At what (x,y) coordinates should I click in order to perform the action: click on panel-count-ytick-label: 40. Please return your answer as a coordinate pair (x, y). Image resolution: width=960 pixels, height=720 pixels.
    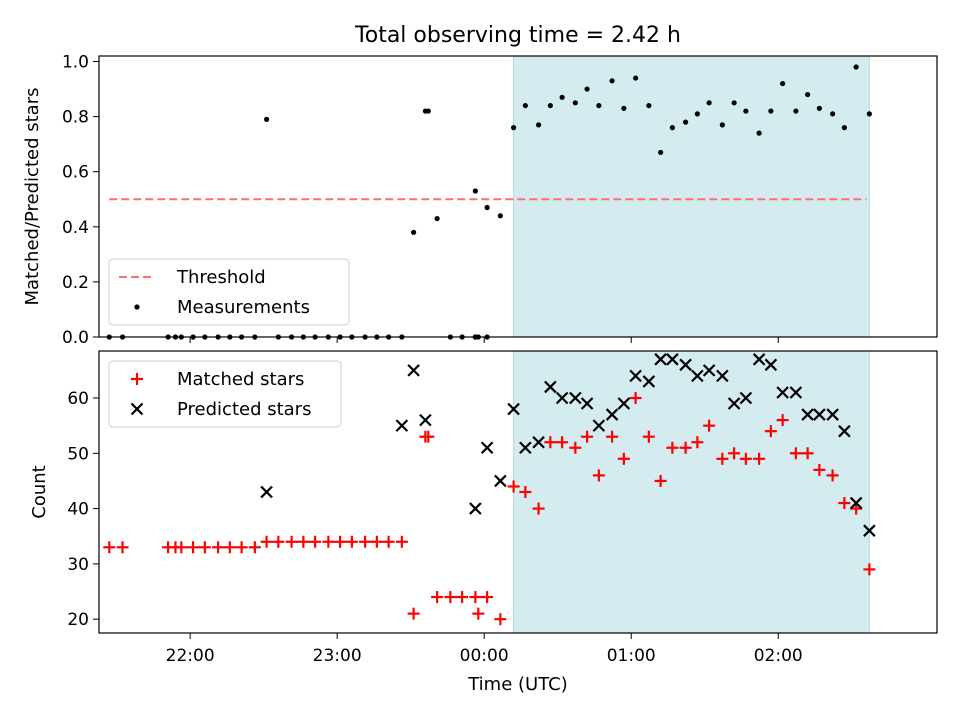
    Looking at the image, I should click on (78, 510).